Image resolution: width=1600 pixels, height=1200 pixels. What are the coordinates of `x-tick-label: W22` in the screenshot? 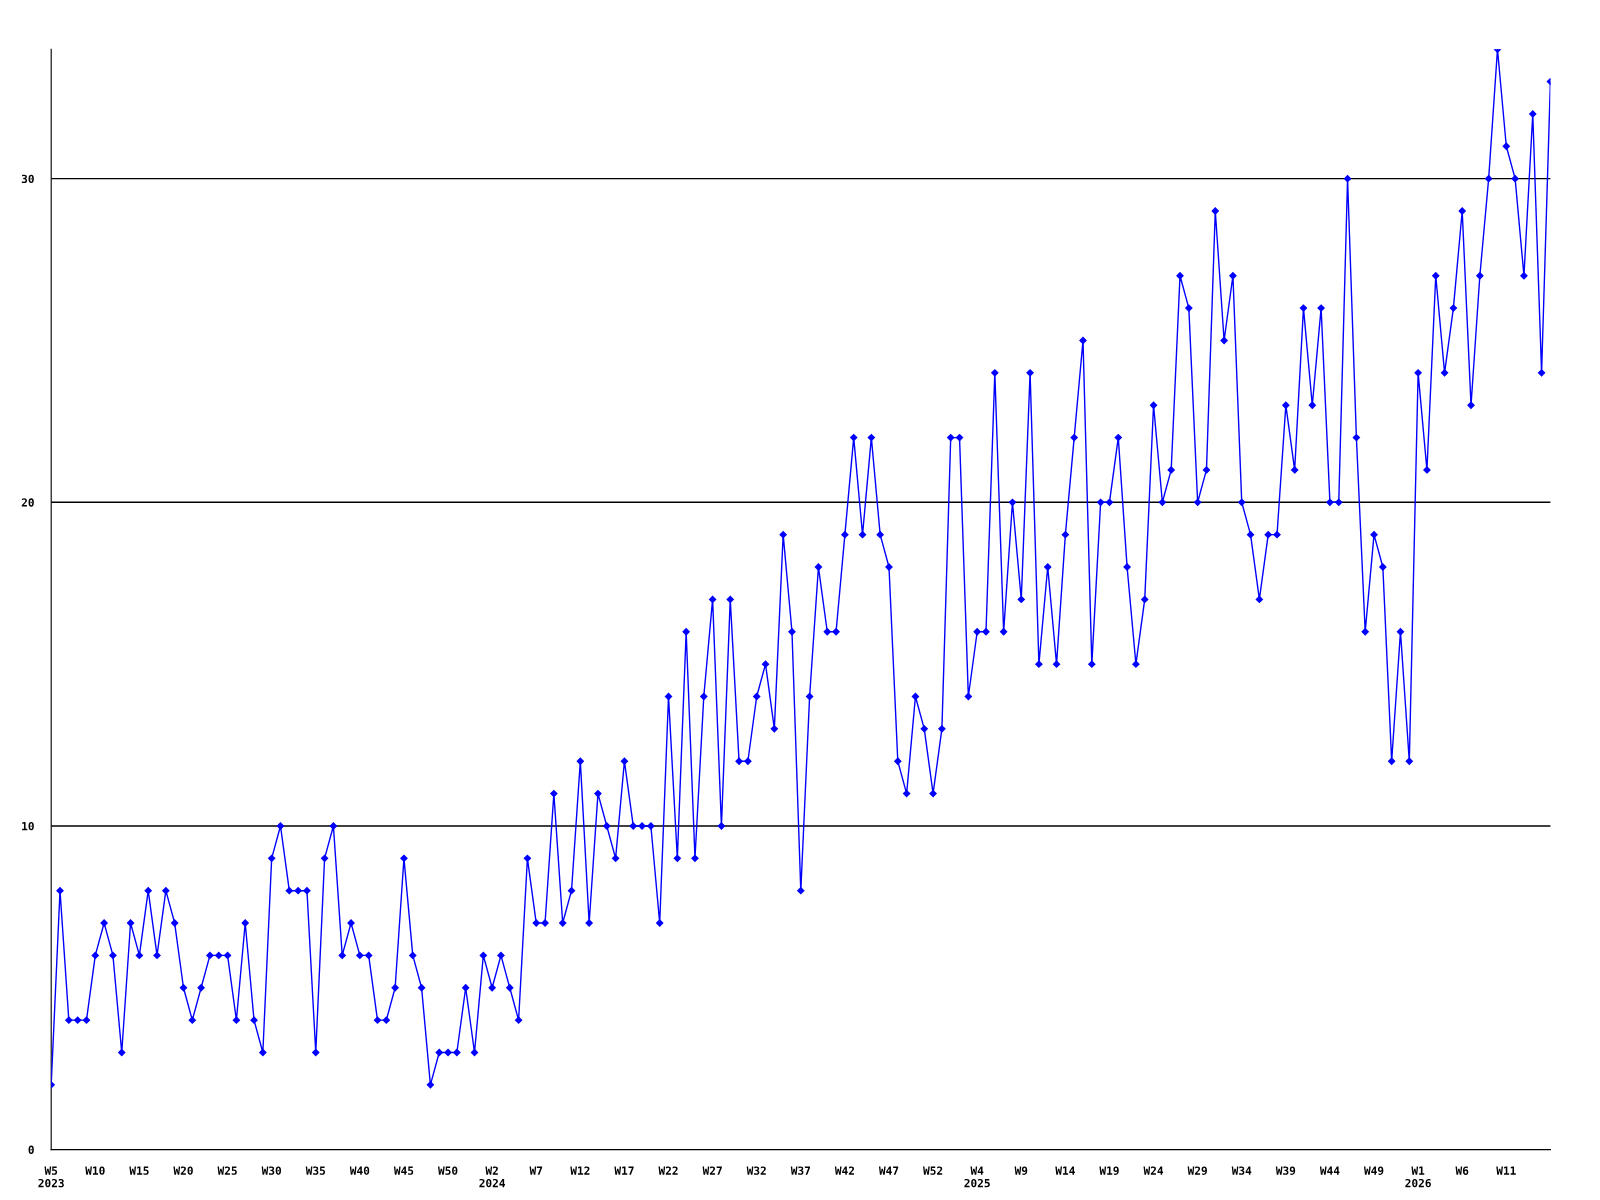 It's located at (668, 1170).